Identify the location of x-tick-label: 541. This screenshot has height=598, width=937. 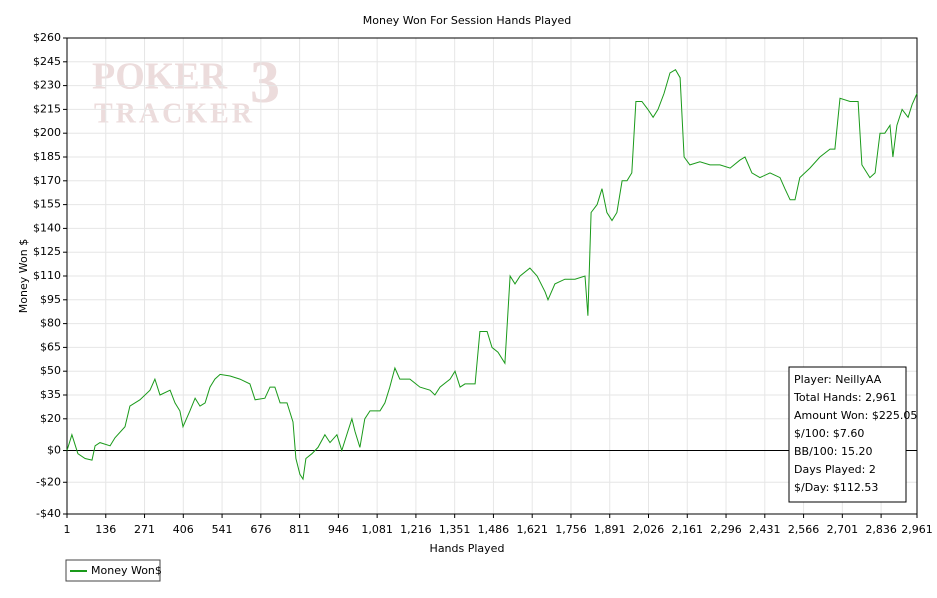
(222, 529).